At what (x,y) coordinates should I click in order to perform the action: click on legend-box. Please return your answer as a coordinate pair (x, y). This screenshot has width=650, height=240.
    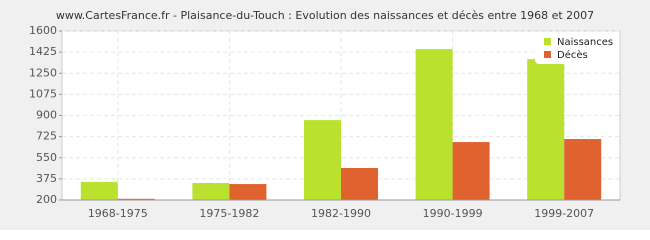
    Looking at the image, I should click on (577, 48).